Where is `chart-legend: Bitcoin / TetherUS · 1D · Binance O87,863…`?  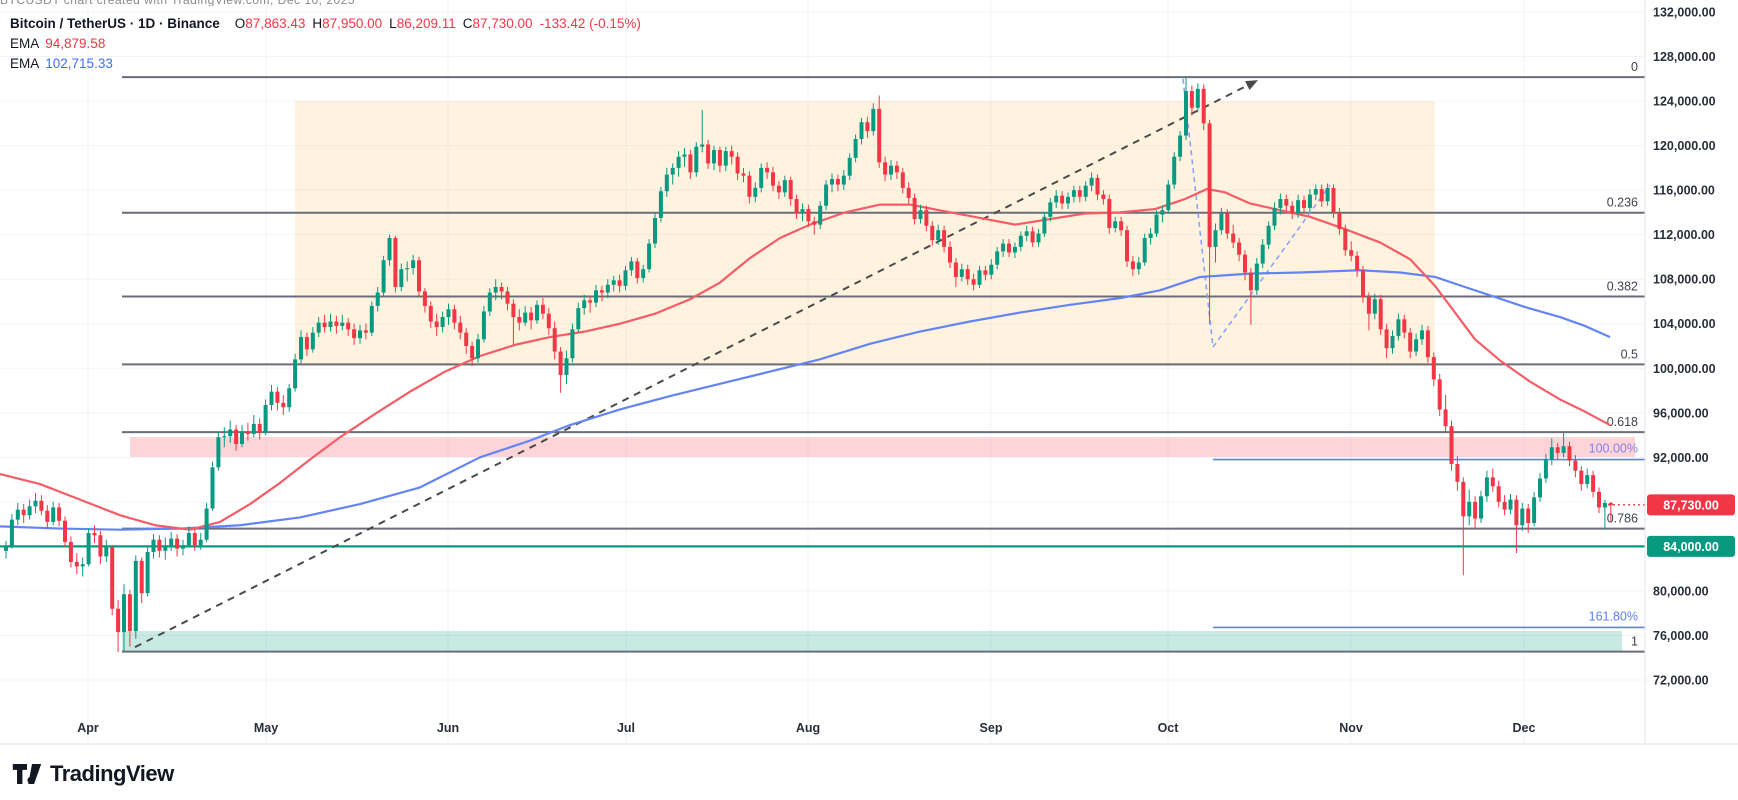
chart-legend: Bitcoin / TetherUS · 1D · Binance O87,863… is located at coordinates (325, 44).